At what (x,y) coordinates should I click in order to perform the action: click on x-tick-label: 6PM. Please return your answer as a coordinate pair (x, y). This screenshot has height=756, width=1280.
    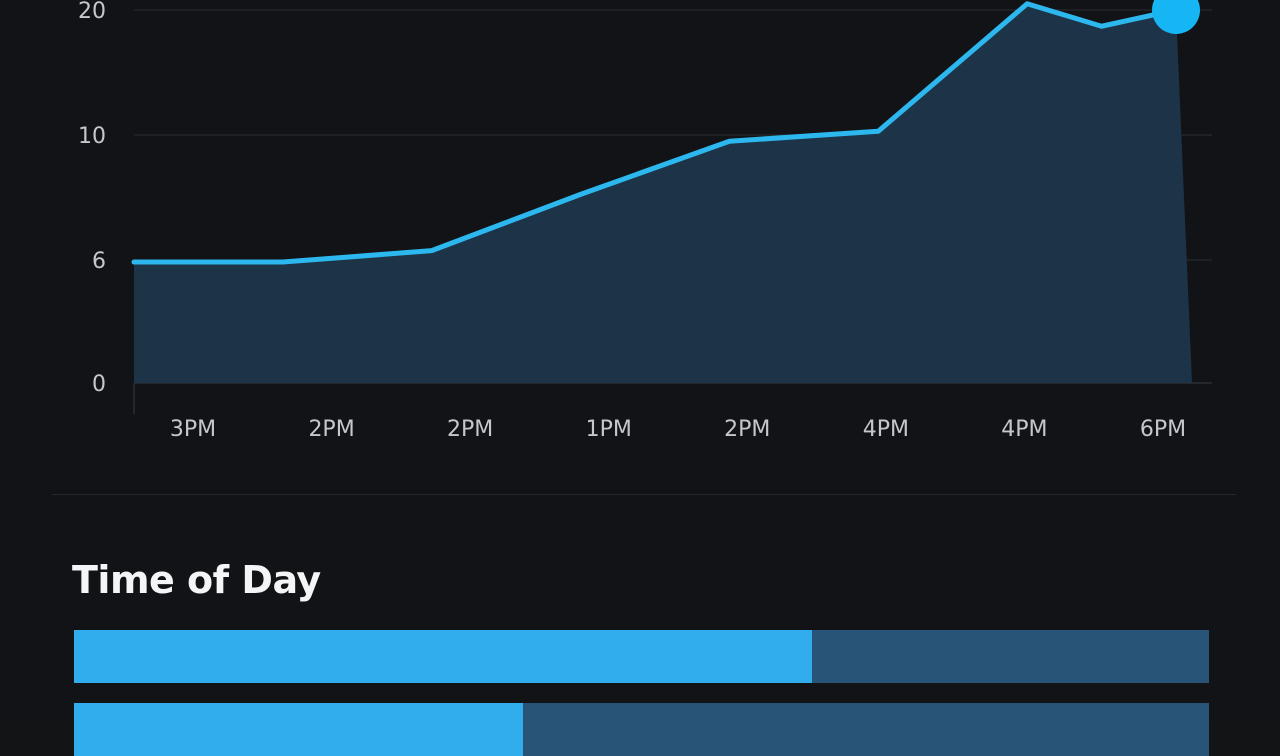
    Looking at the image, I should click on (1163, 429).